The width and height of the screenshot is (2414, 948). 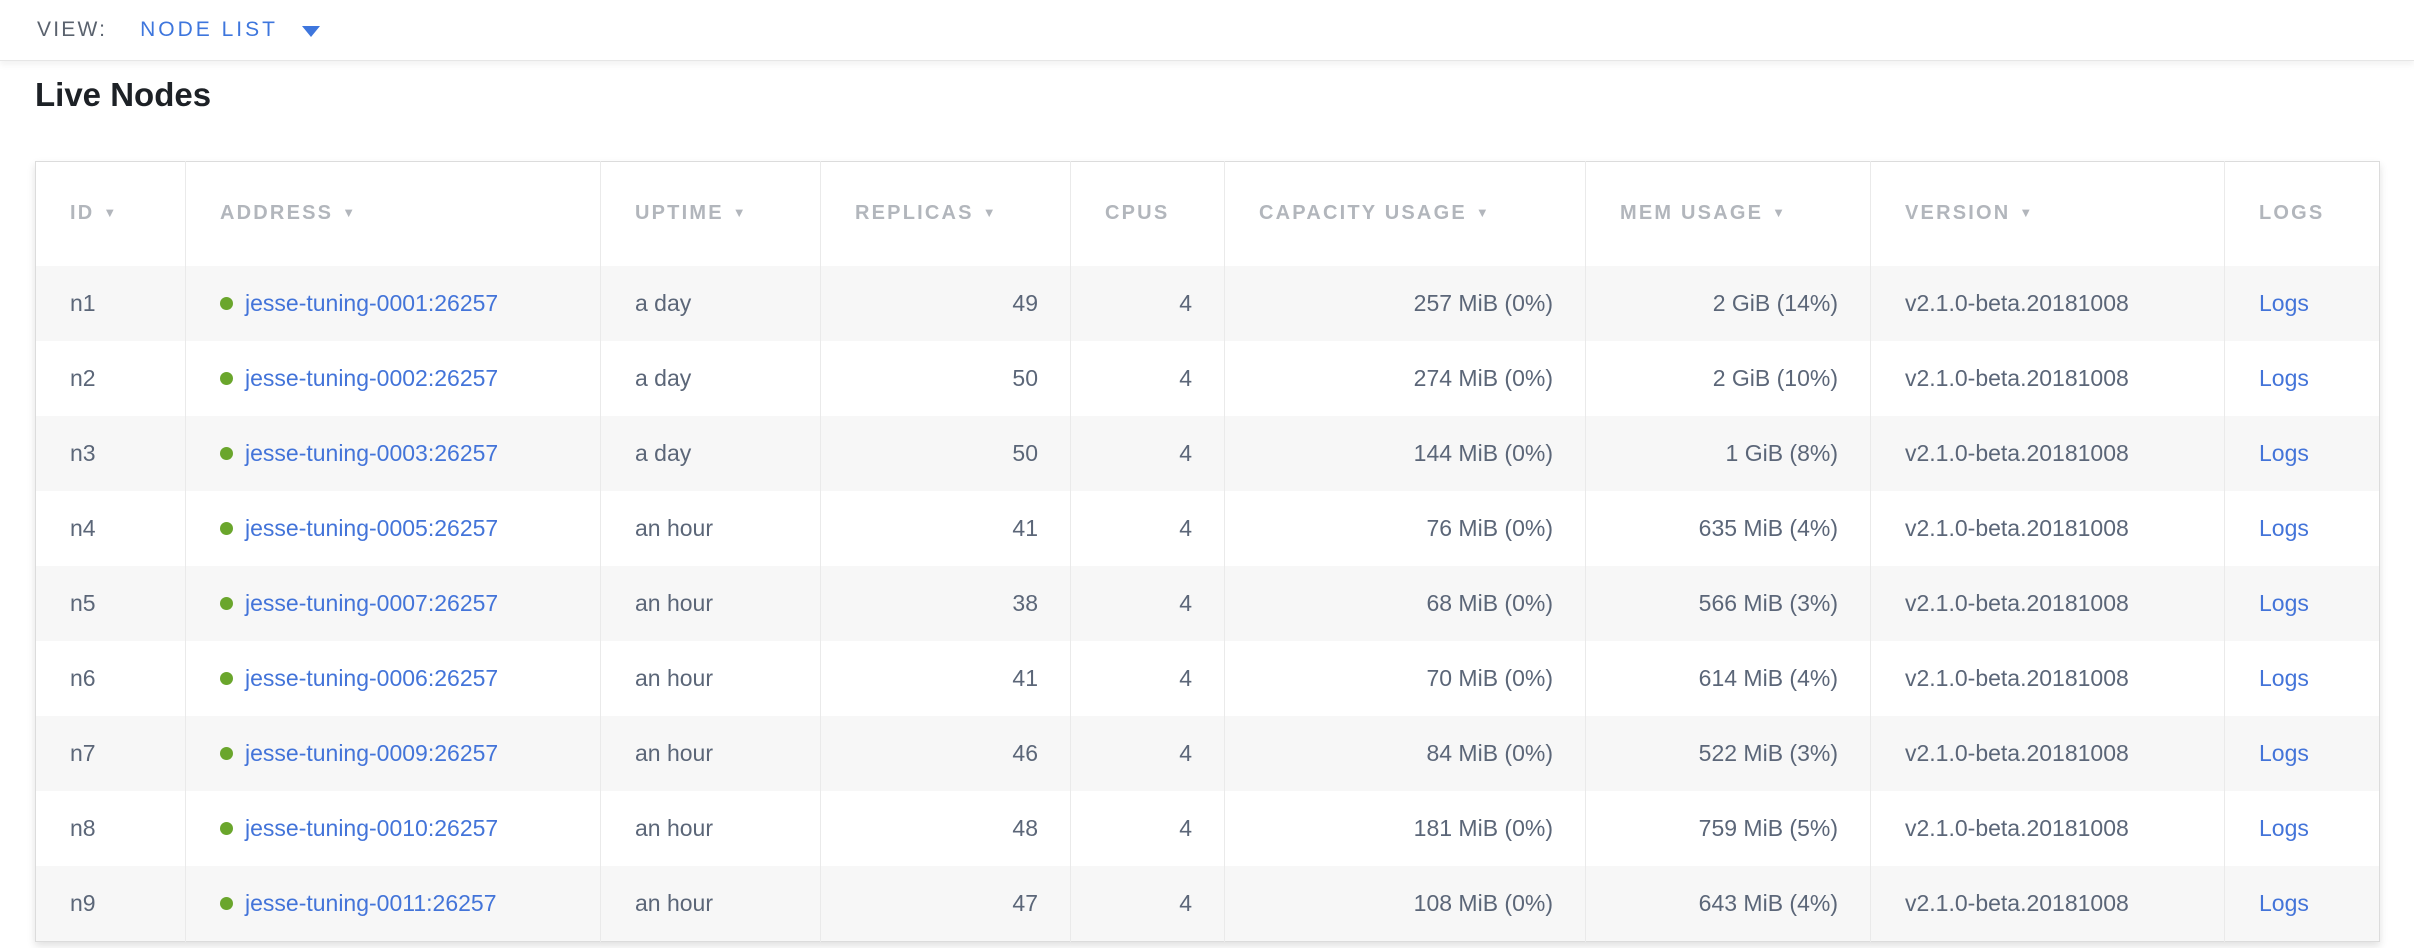 I want to click on cell-address: jesse-tuning-0002:26257, so click(x=393, y=378).